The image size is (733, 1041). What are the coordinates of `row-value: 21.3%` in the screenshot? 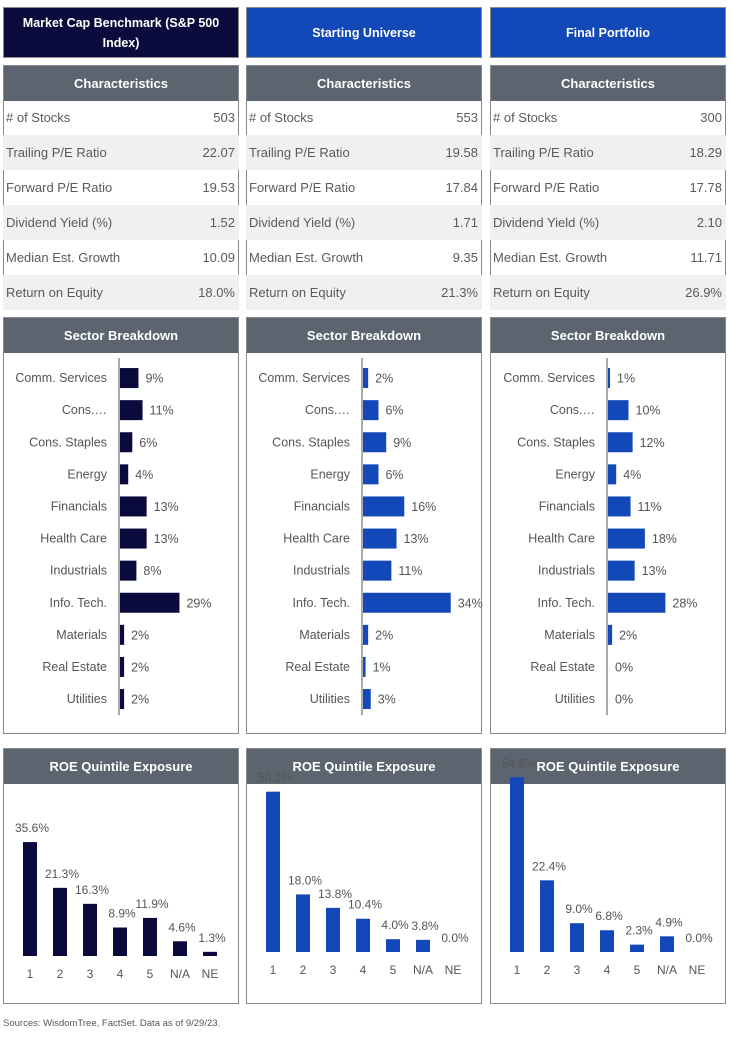 It's located at (459, 292).